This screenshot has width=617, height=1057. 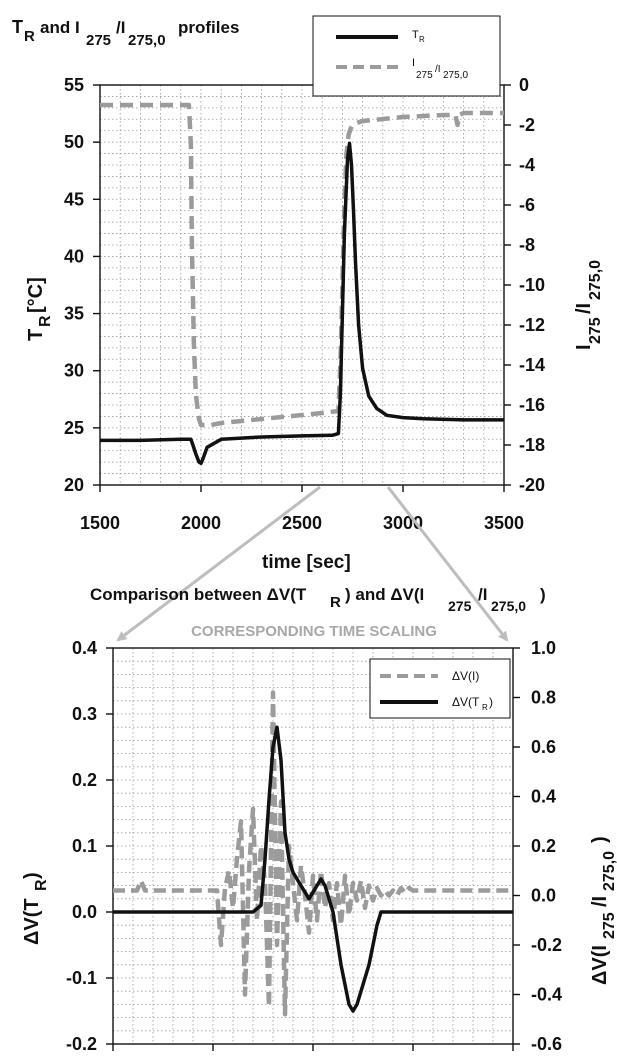 What do you see at coordinates (74, 199) in the screenshot?
I see `y-tick-label-left: 45` at bounding box center [74, 199].